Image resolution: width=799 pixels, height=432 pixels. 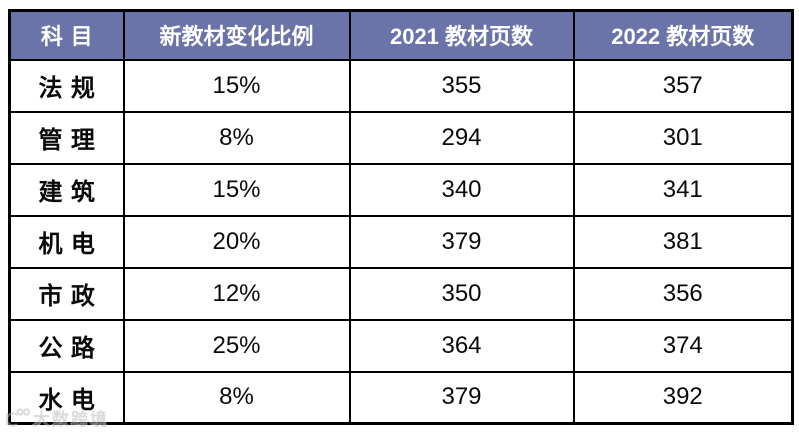 What do you see at coordinates (683, 85) in the screenshot?
I see `pages-2022-cell: 357` at bounding box center [683, 85].